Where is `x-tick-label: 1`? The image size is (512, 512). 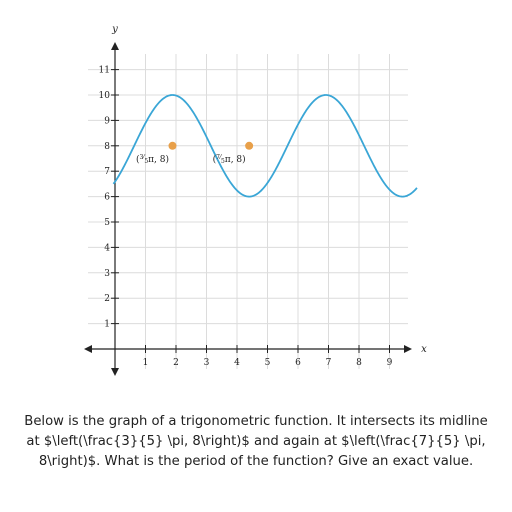 x-tick-label: 1 is located at coordinates (146, 363).